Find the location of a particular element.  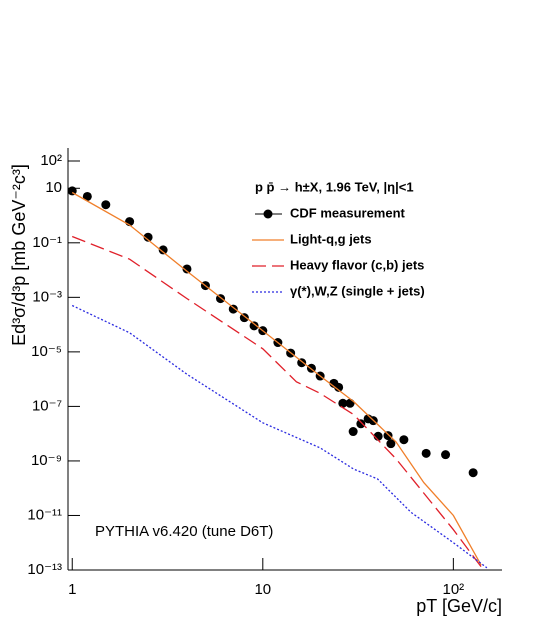

legend-label: Light-q,g jets is located at coordinates (331, 238).